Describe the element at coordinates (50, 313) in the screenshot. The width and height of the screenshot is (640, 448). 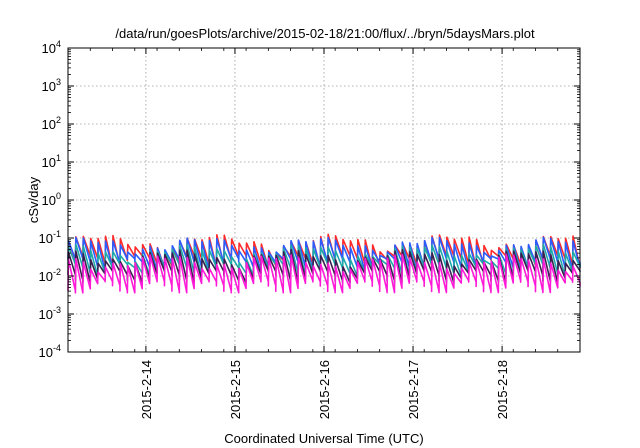
I see `y-tick-label: 10⁻³` at that location.